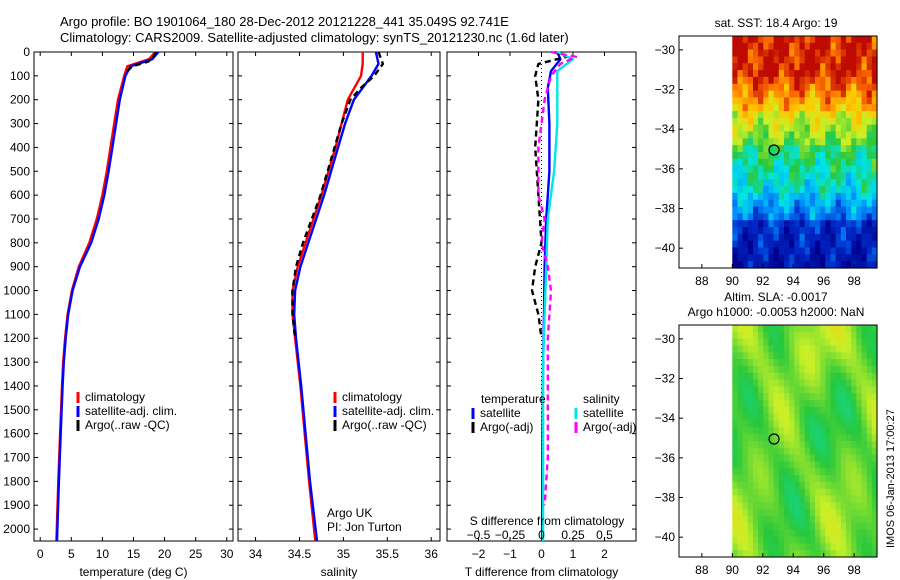 This screenshot has height=580, width=900. I want to click on x-tick-label: 36, so click(432, 554).